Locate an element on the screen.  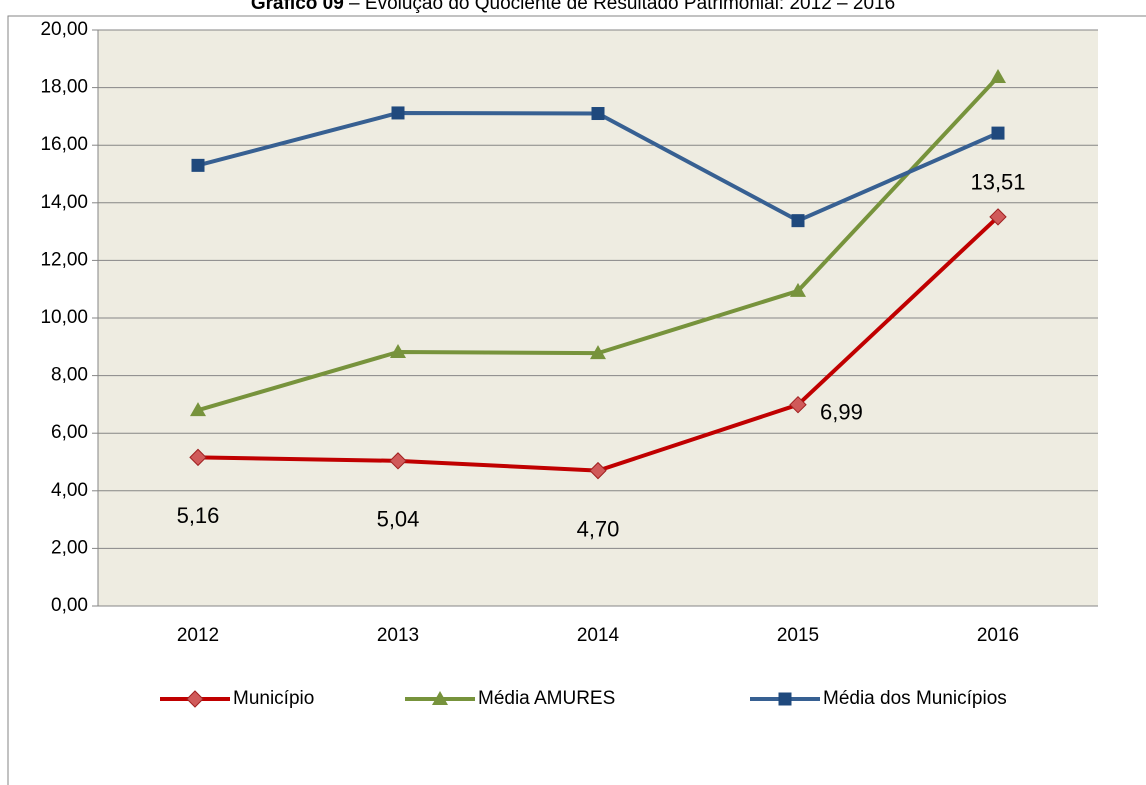
x-tick-label: 2012 is located at coordinates (198, 635).